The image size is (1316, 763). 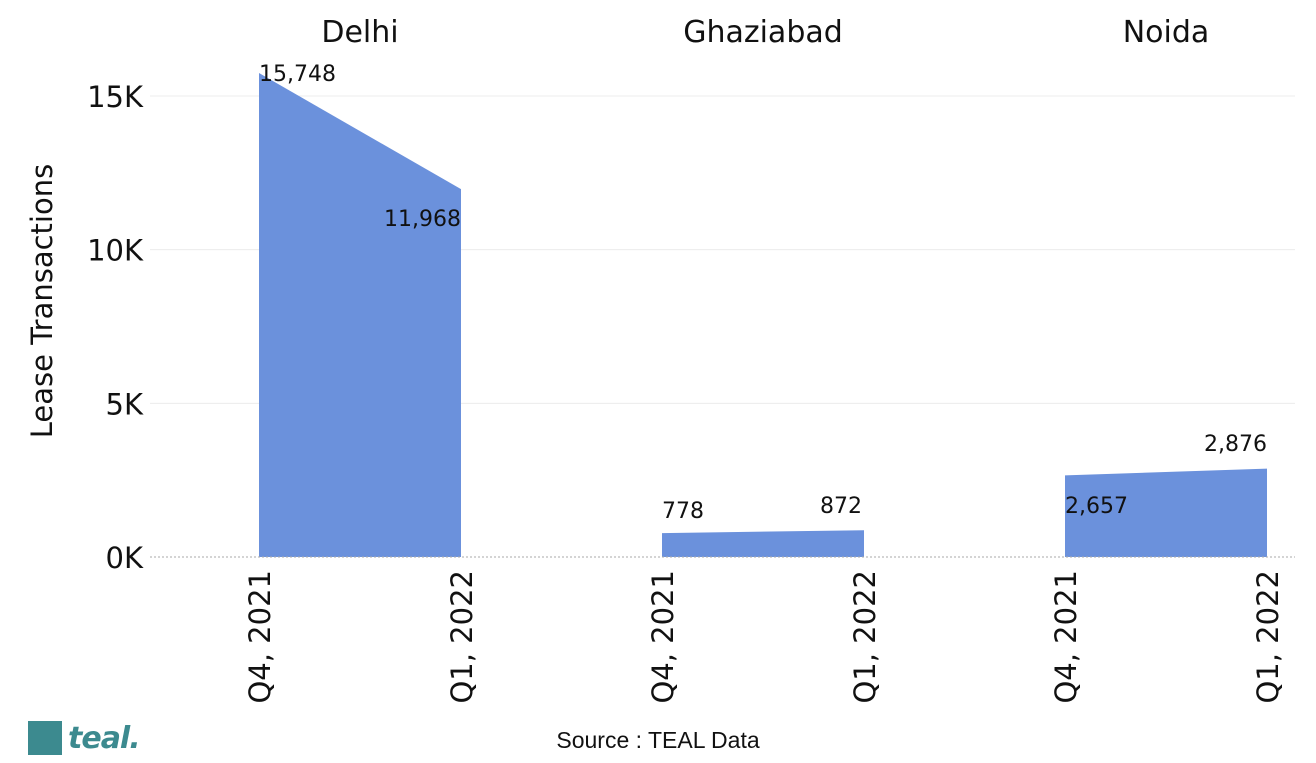 What do you see at coordinates (422, 219) in the screenshot?
I see `data-label: 11,968` at bounding box center [422, 219].